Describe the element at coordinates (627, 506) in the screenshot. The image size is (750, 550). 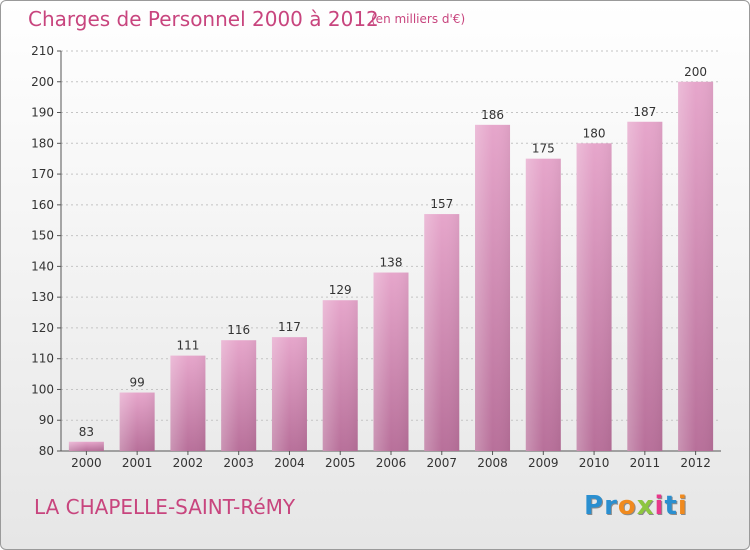
I see `logo-letter: o` at that location.